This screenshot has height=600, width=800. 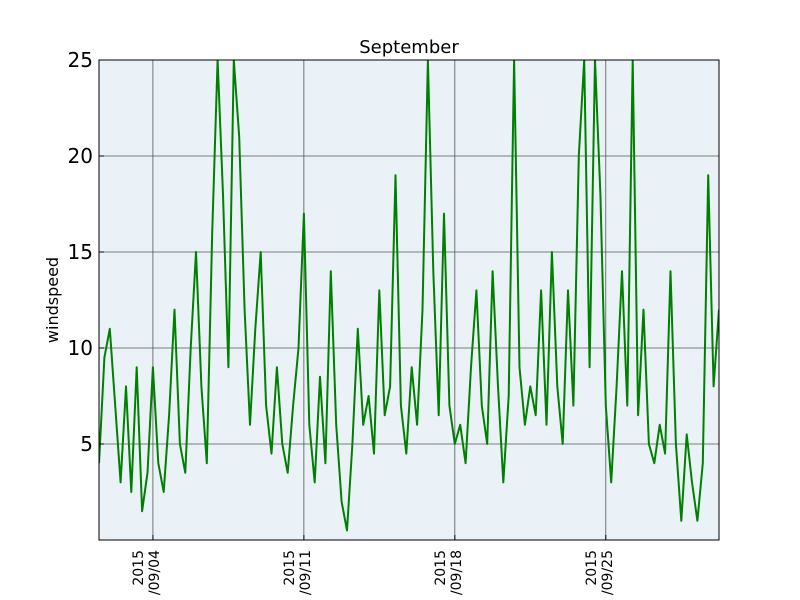 I want to click on chart-title: September, so click(x=409, y=47).